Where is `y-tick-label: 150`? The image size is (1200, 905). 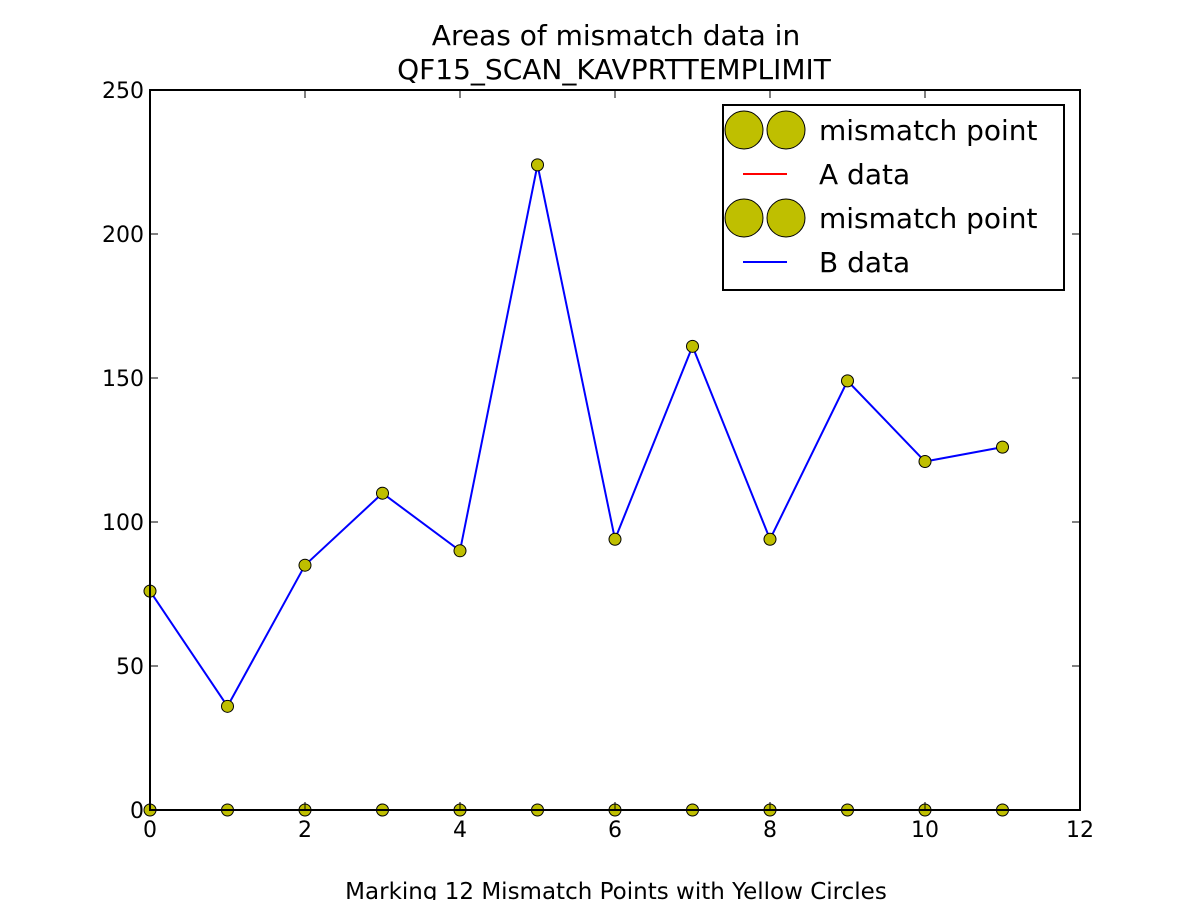 y-tick-label: 150 is located at coordinates (123, 379).